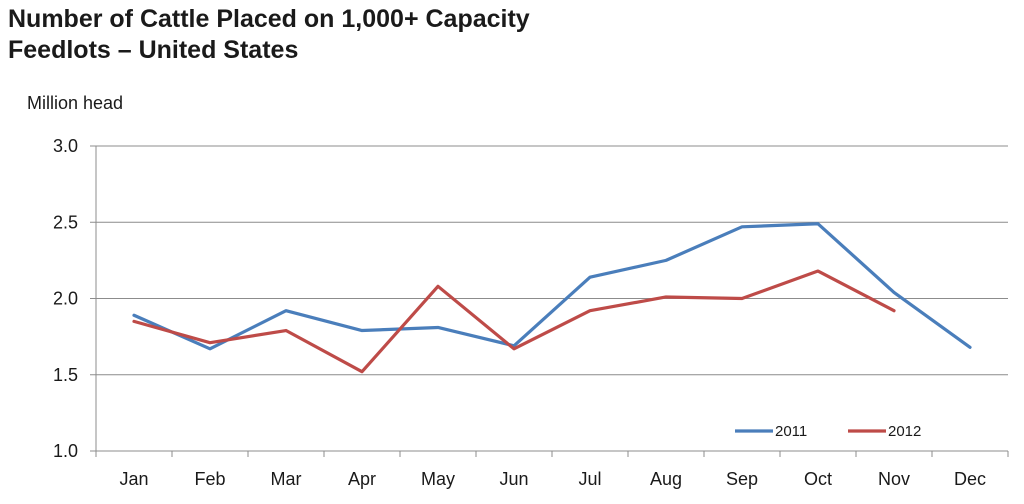 Image resolution: width=1024 pixels, height=504 pixels. I want to click on x-tick-label: Jul, so click(589, 479).